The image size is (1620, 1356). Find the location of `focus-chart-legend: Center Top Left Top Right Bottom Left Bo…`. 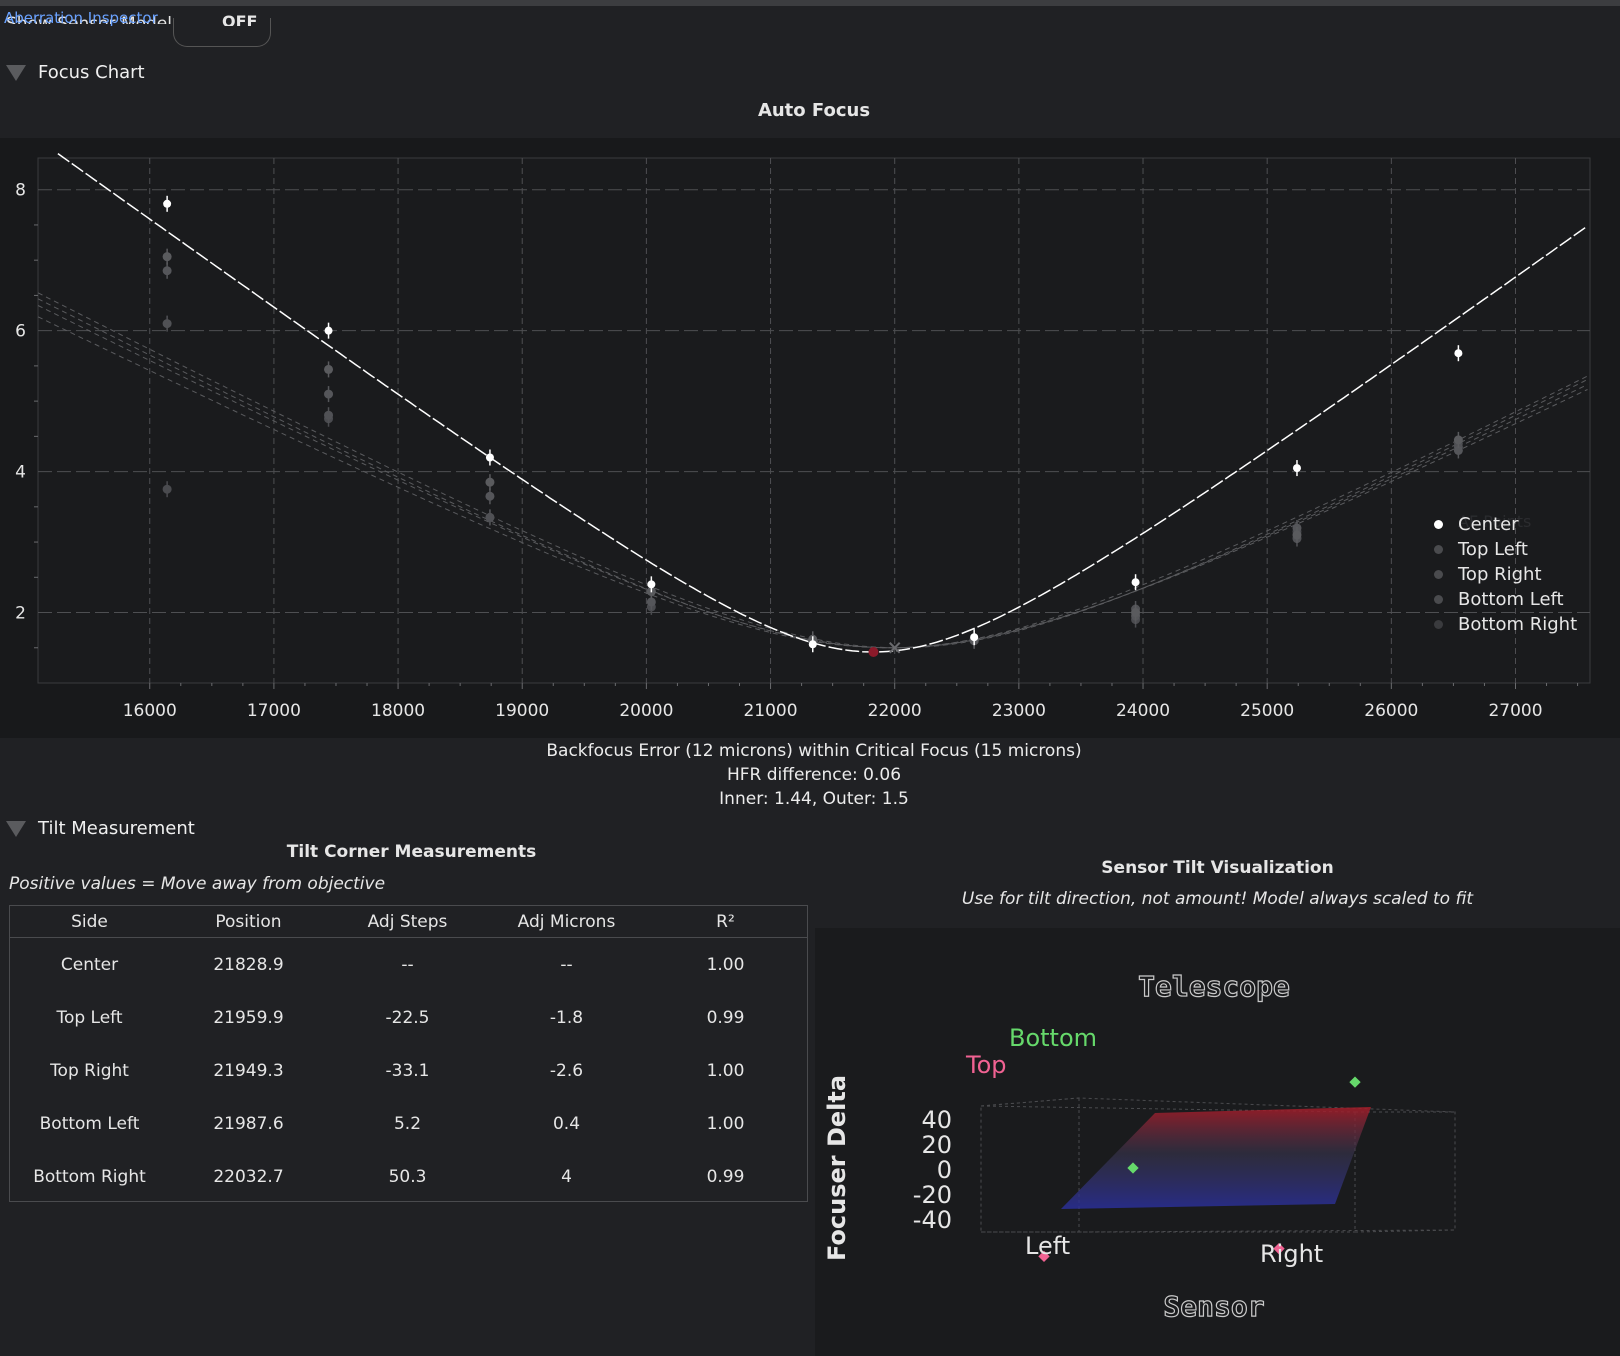

focus-chart-legend: Center Top Left Top Right Bottom Left Bo… is located at coordinates (1505, 574).